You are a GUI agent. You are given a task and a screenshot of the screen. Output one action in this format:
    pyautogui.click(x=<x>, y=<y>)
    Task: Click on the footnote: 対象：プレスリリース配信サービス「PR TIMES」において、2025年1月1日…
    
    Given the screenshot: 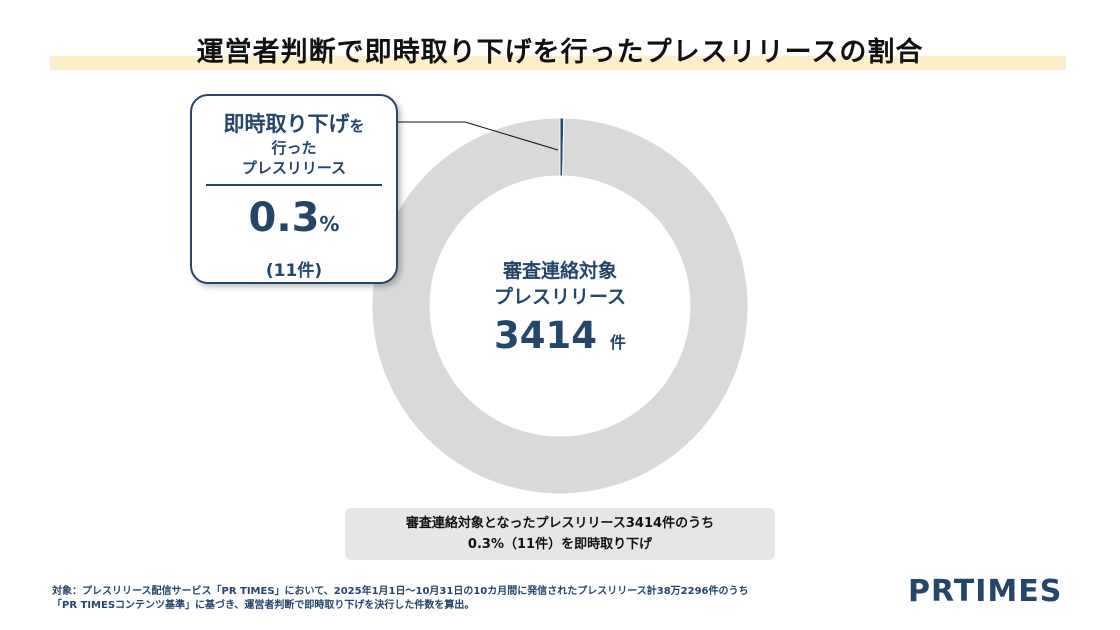 What is the action you would take?
    pyautogui.click(x=442, y=599)
    